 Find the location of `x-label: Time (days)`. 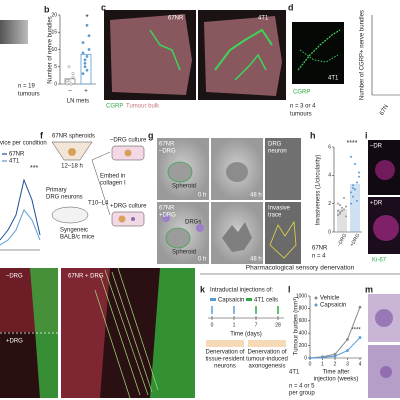

x-label: Time (days) is located at coordinates (245, 335).